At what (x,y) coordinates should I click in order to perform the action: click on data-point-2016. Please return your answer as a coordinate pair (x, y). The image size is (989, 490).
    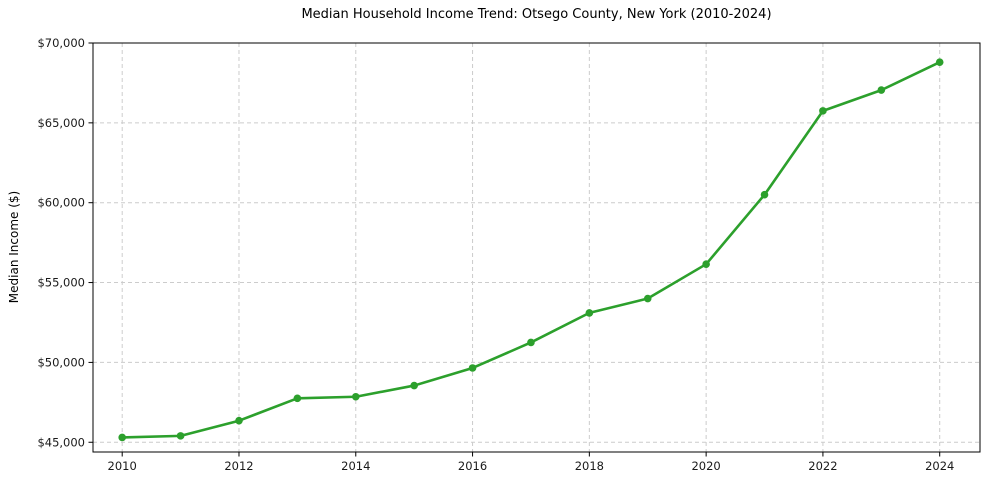
    Looking at the image, I should click on (472, 368).